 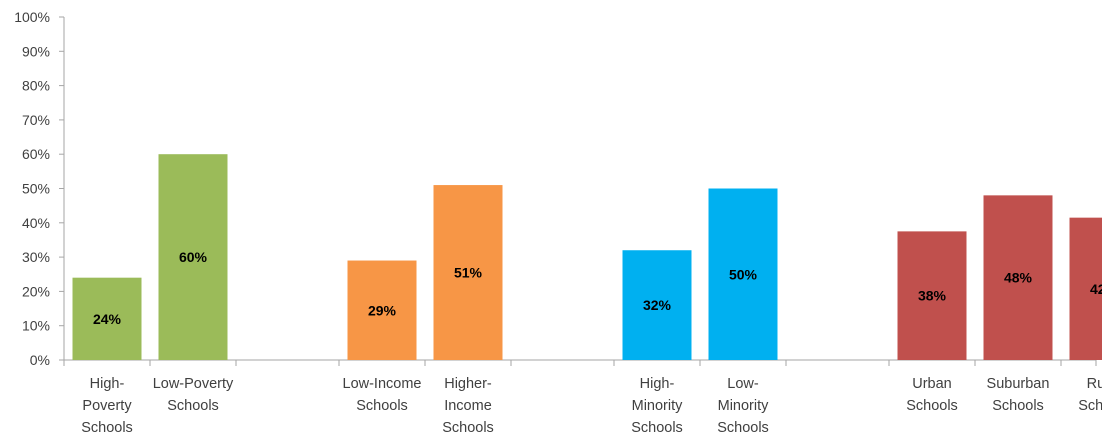 I want to click on category-label: Low-Income, so click(x=382, y=384).